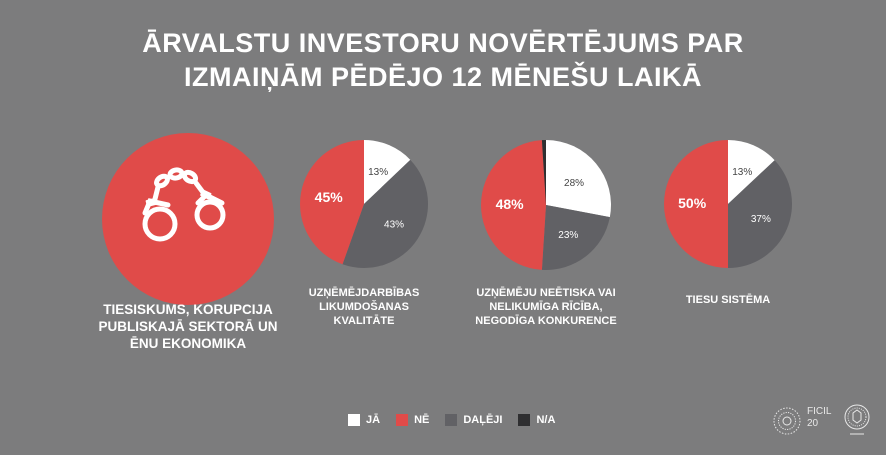  I want to click on pie-label-line: TIESU SISTĒMA, so click(728, 300).